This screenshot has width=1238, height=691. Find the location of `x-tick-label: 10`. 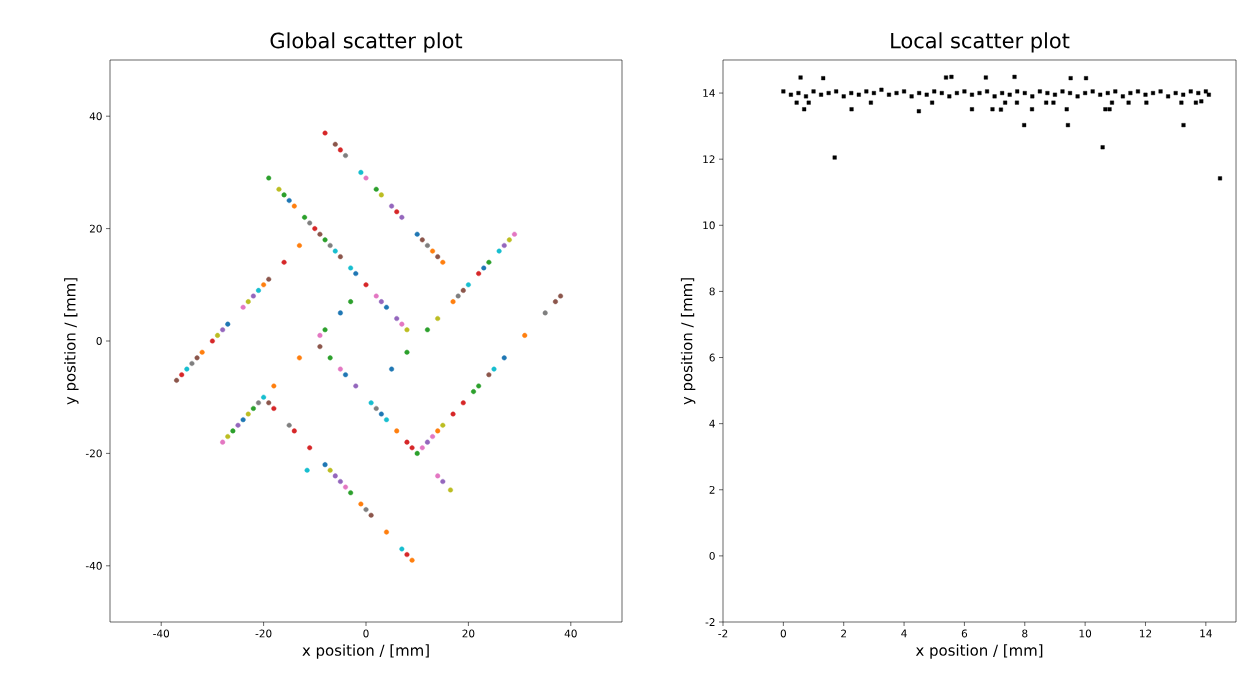

x-tick-label: 10 is located at coordinates (1085, 633).